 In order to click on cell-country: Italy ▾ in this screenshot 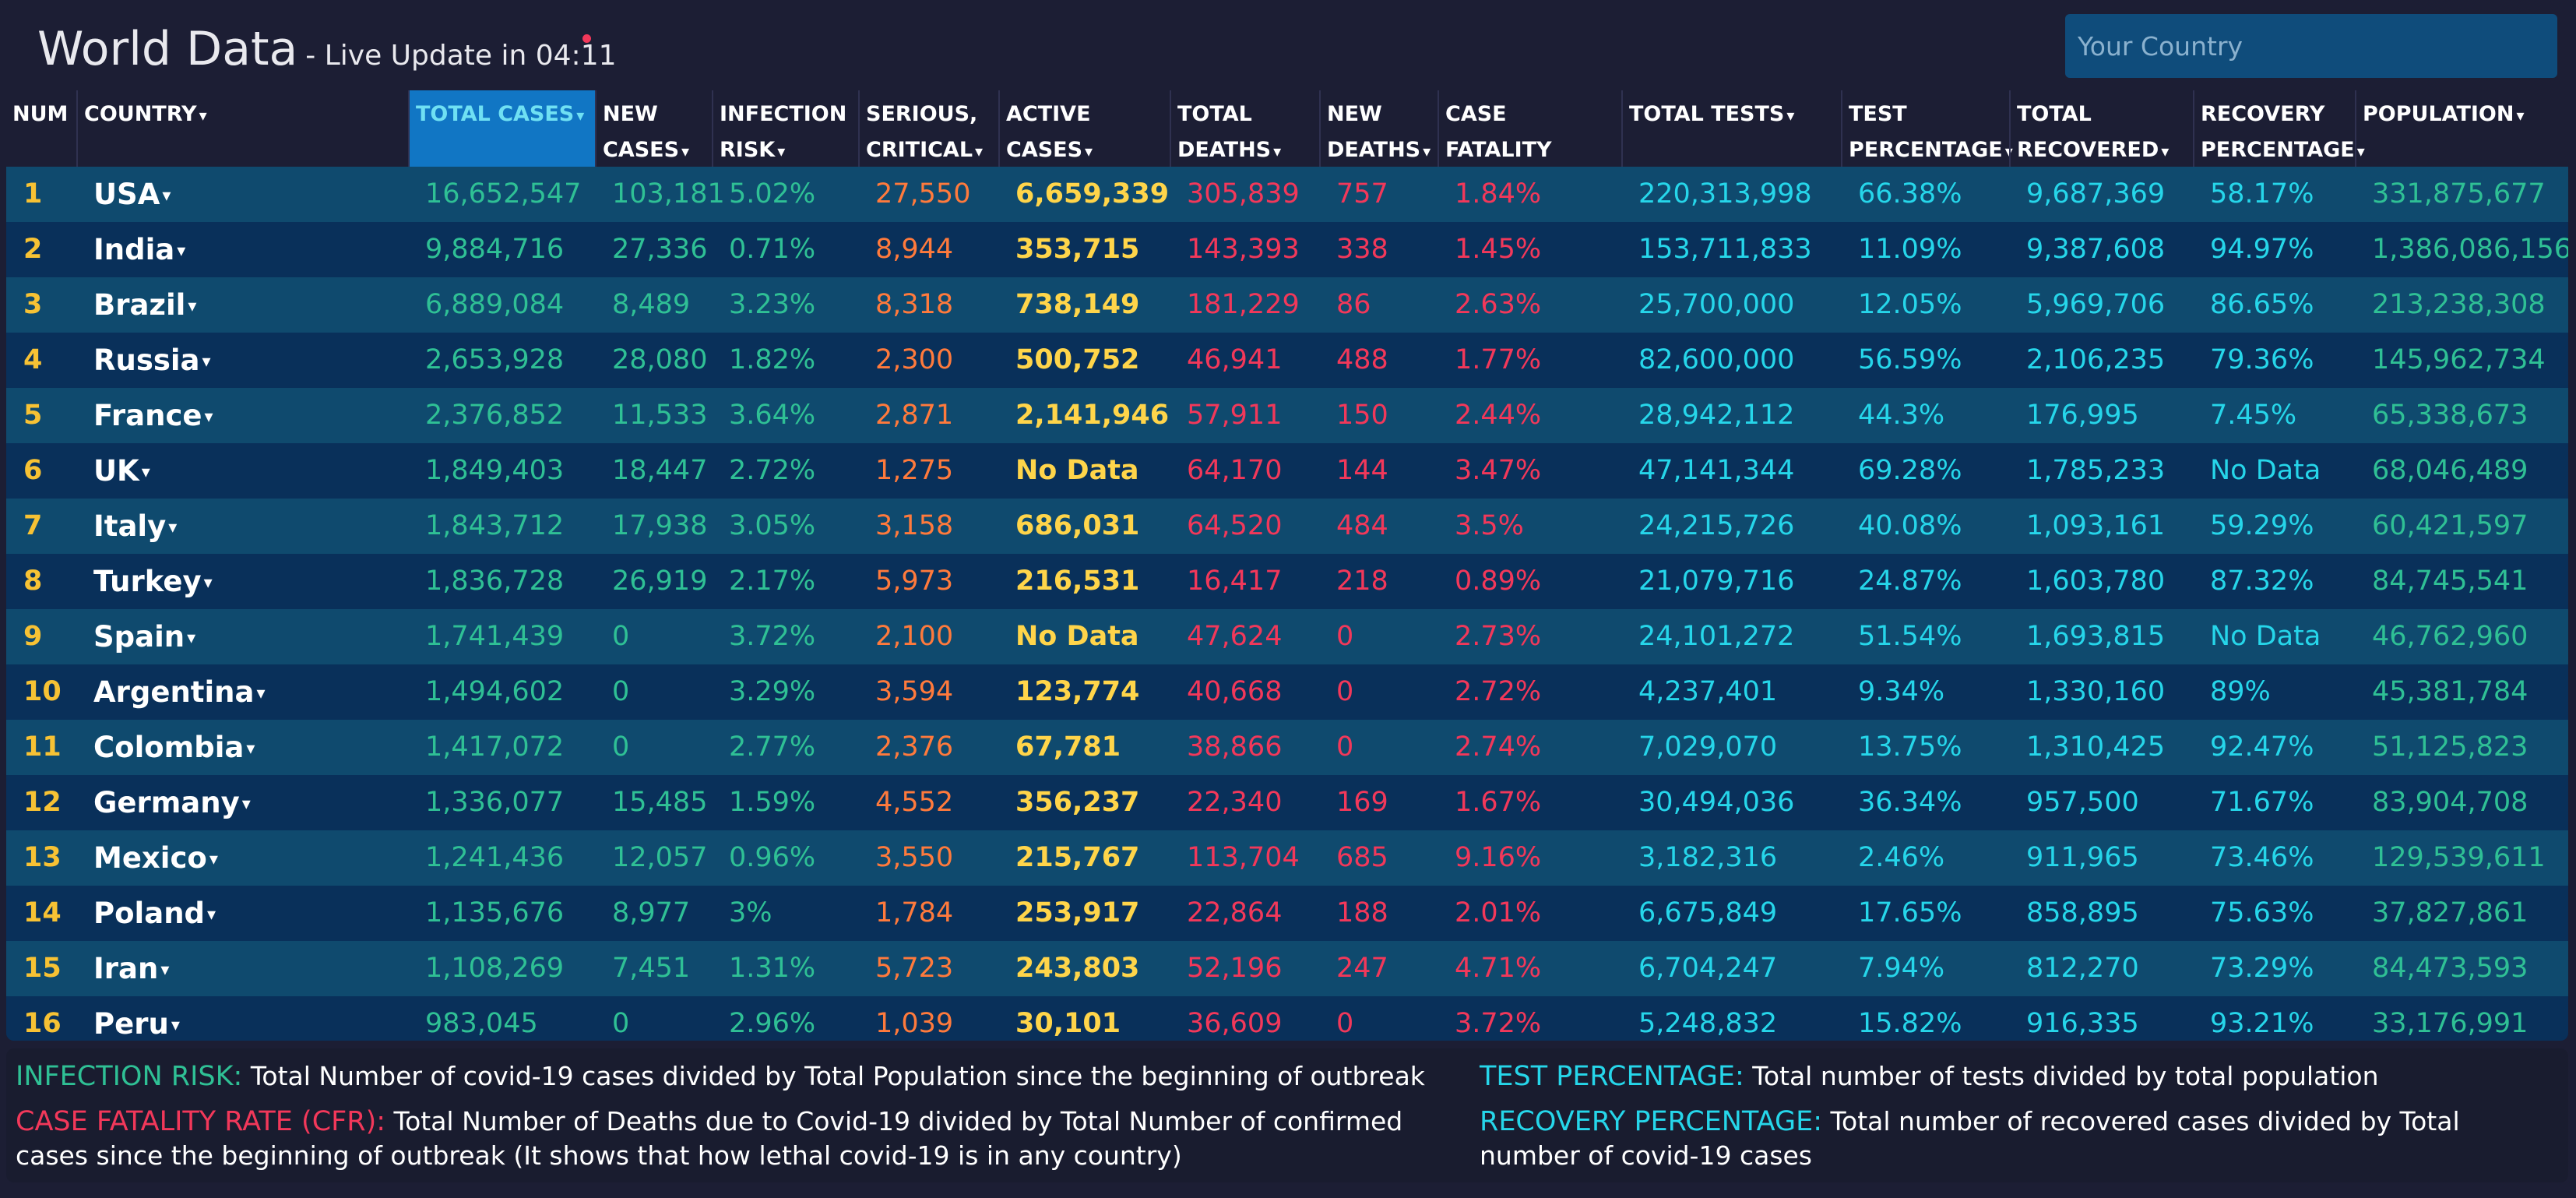, I will do `click(135, 527)`.